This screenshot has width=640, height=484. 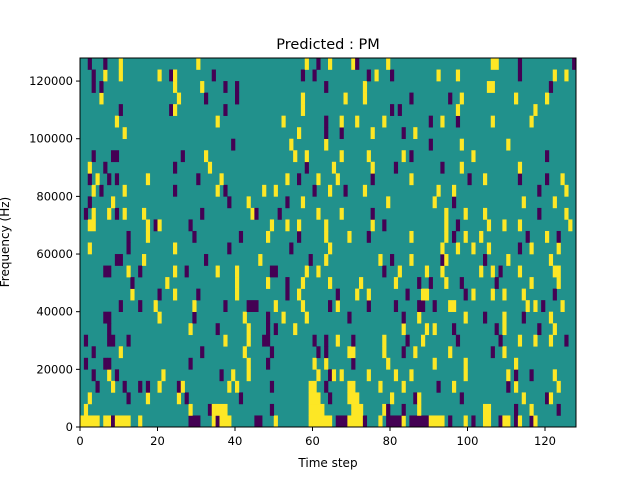 What do you see at coordinates (235, 441) in the screenshot?
I see `x-tick-label: 40` at bounding box center [235, 441].